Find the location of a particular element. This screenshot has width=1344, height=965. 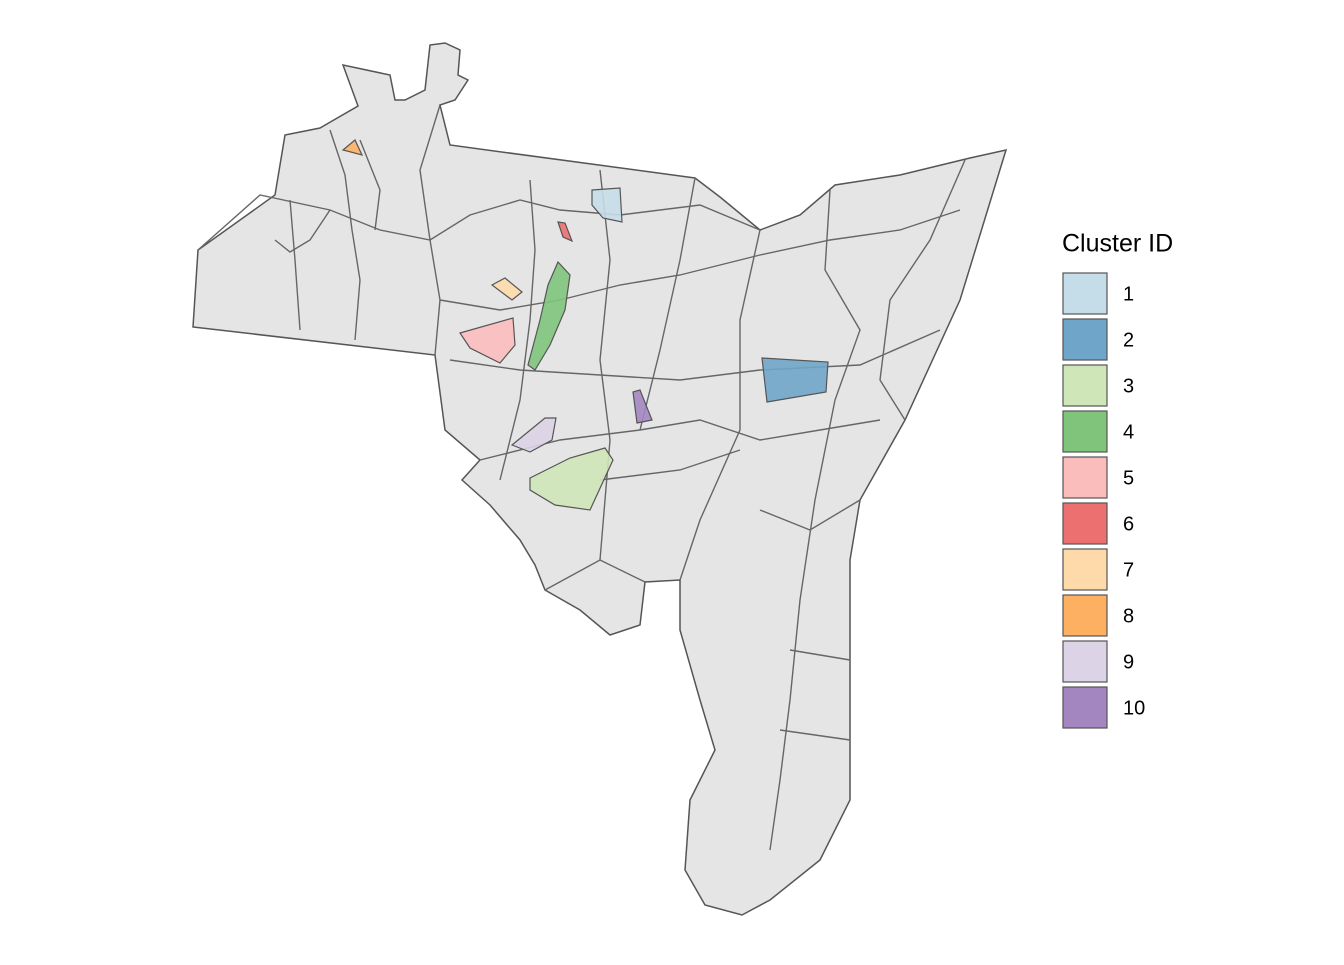

legend-label: 1 is located at coordinates (1128, 294).